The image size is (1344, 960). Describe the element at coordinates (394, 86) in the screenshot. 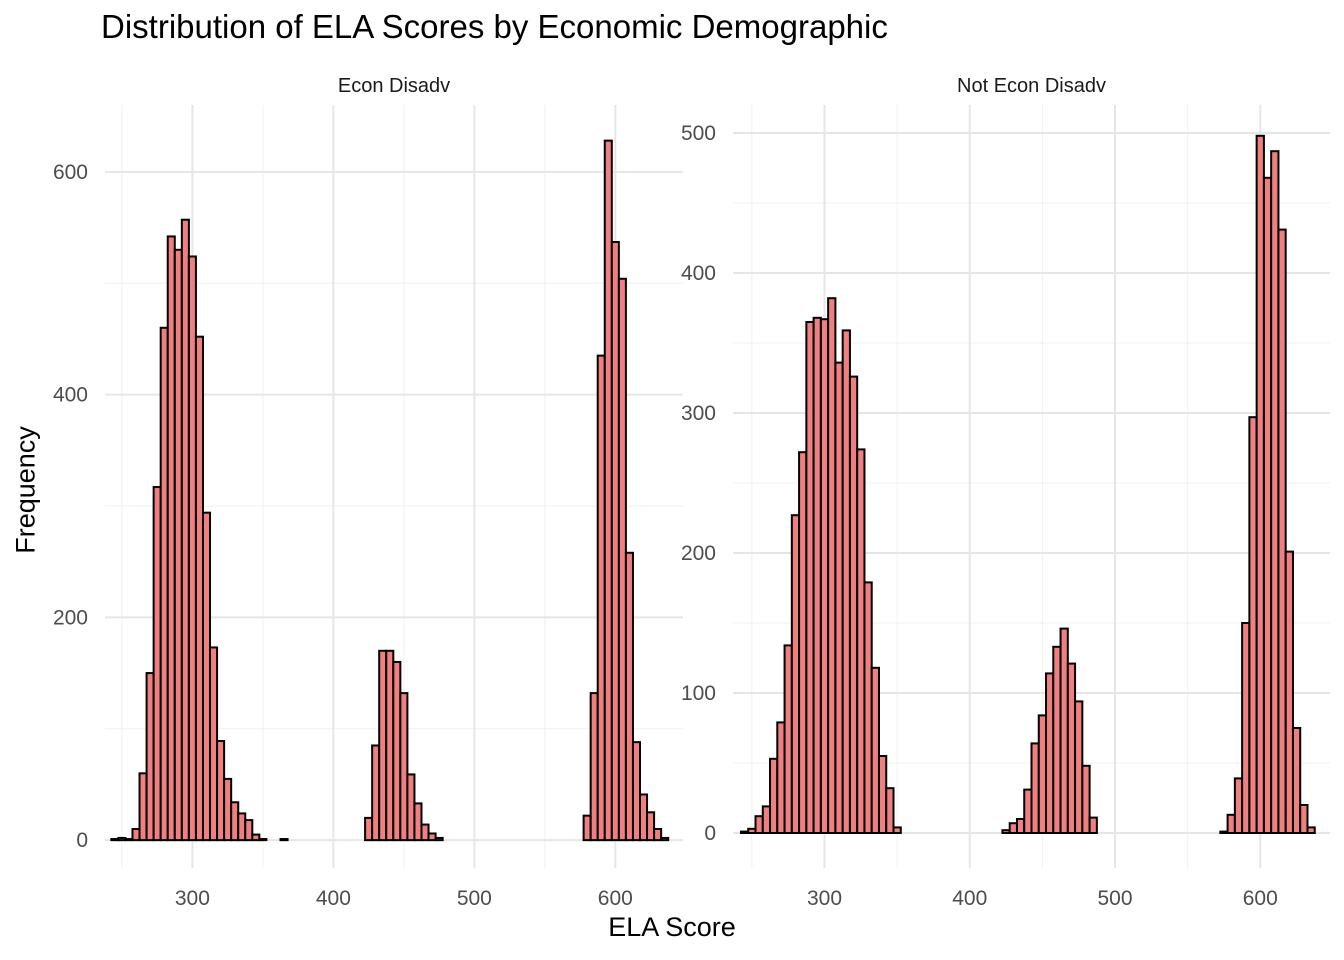

I see `facet-label: Econ Disadv` at that location.